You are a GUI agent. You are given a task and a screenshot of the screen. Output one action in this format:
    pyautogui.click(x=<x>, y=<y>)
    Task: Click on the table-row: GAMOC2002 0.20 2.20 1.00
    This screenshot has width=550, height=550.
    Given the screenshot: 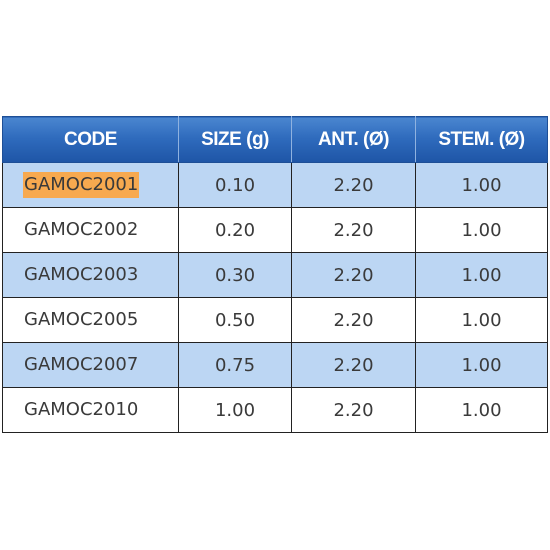 What is the action you would take?
    pyautogui.click(x=275, y=230)
    